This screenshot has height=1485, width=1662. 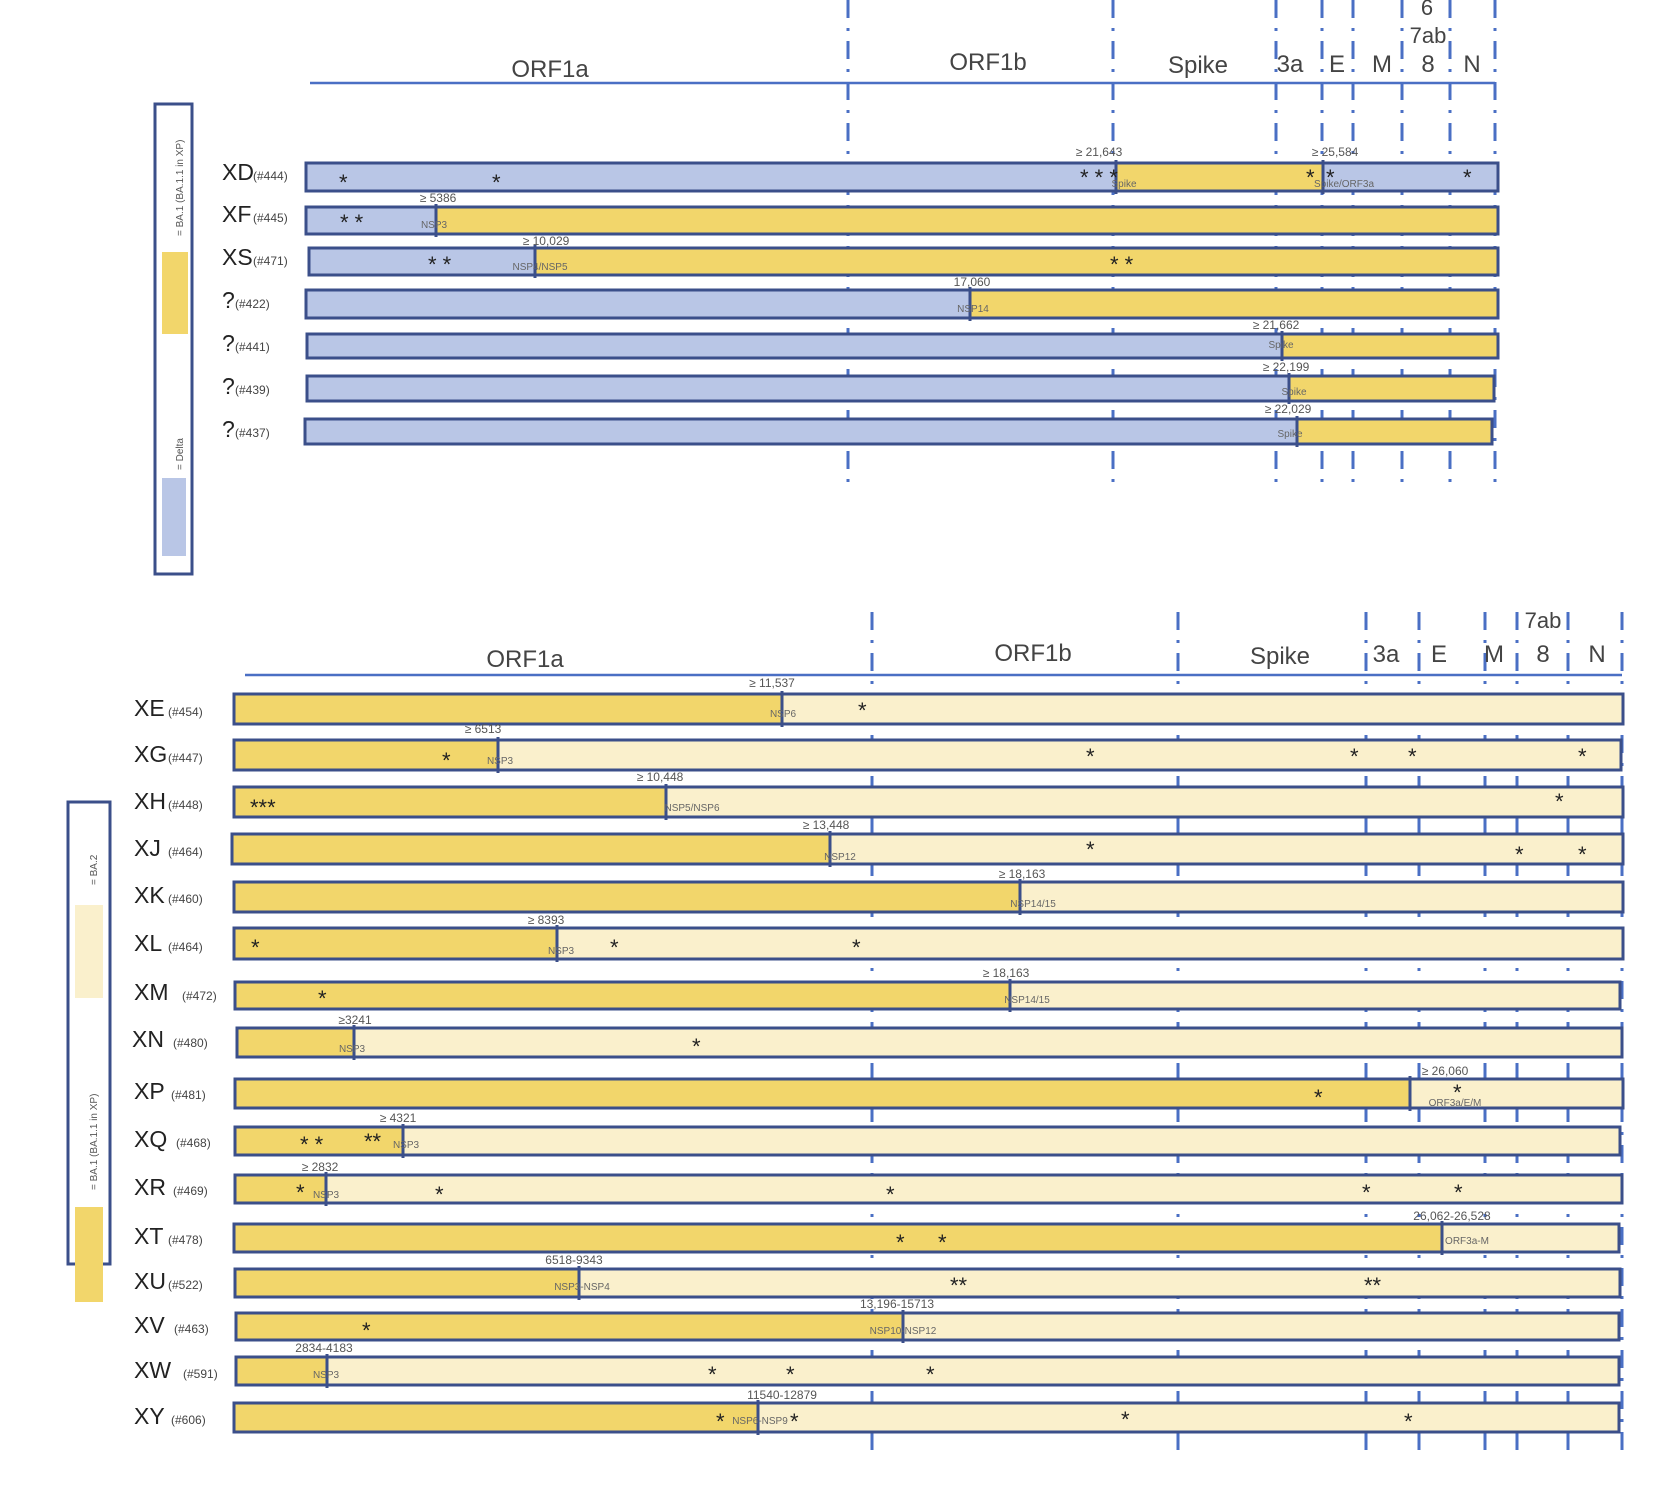 I want to click on breakpoint-region: Spike, so click(x=1293, y=392).